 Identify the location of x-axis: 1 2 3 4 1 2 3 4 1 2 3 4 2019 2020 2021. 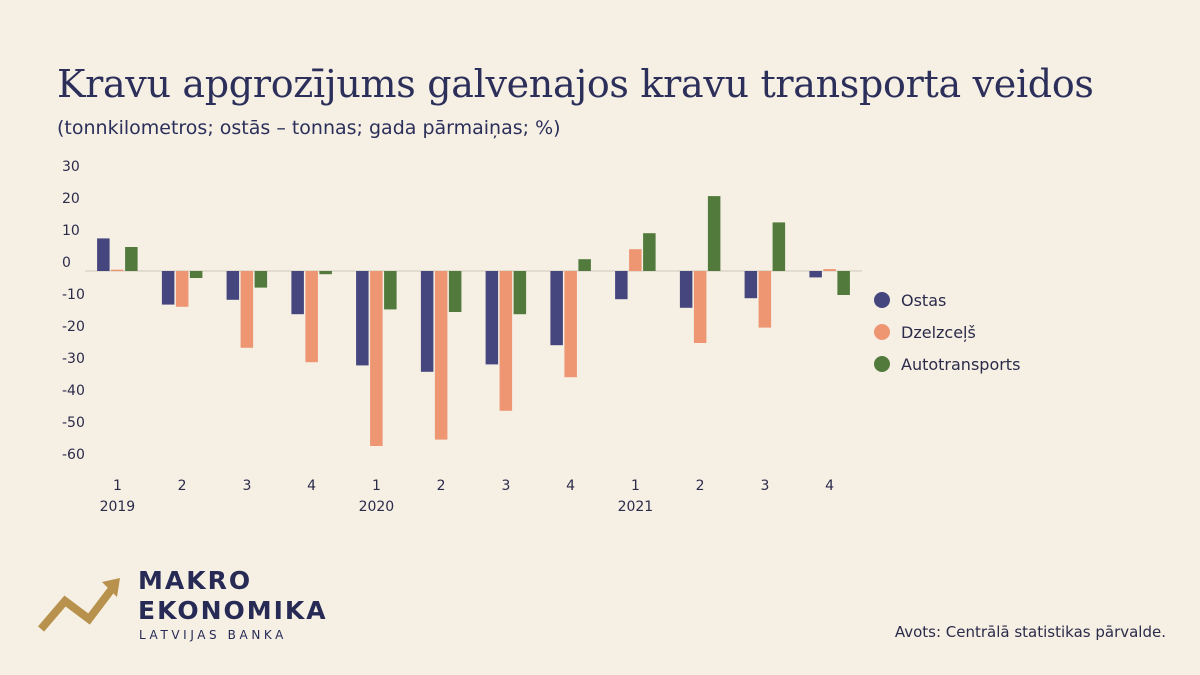
(467, 496).